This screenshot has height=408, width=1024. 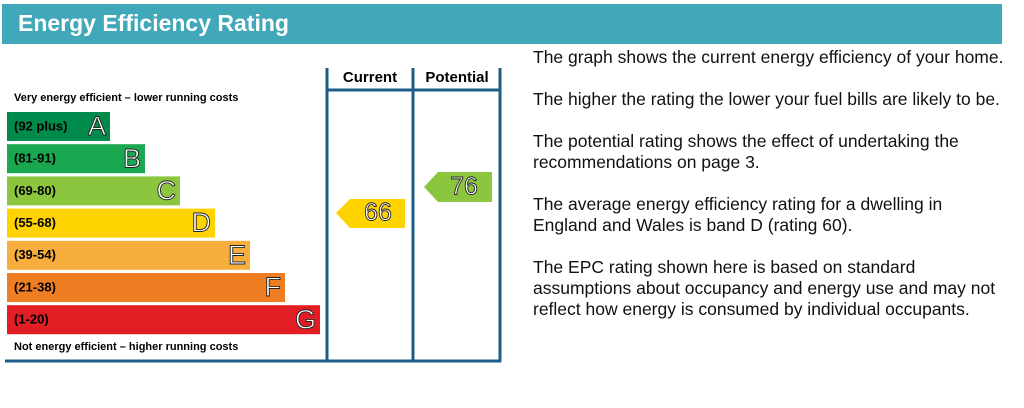 I want to click on current-arrow: 66, so click(x=370, y=213).